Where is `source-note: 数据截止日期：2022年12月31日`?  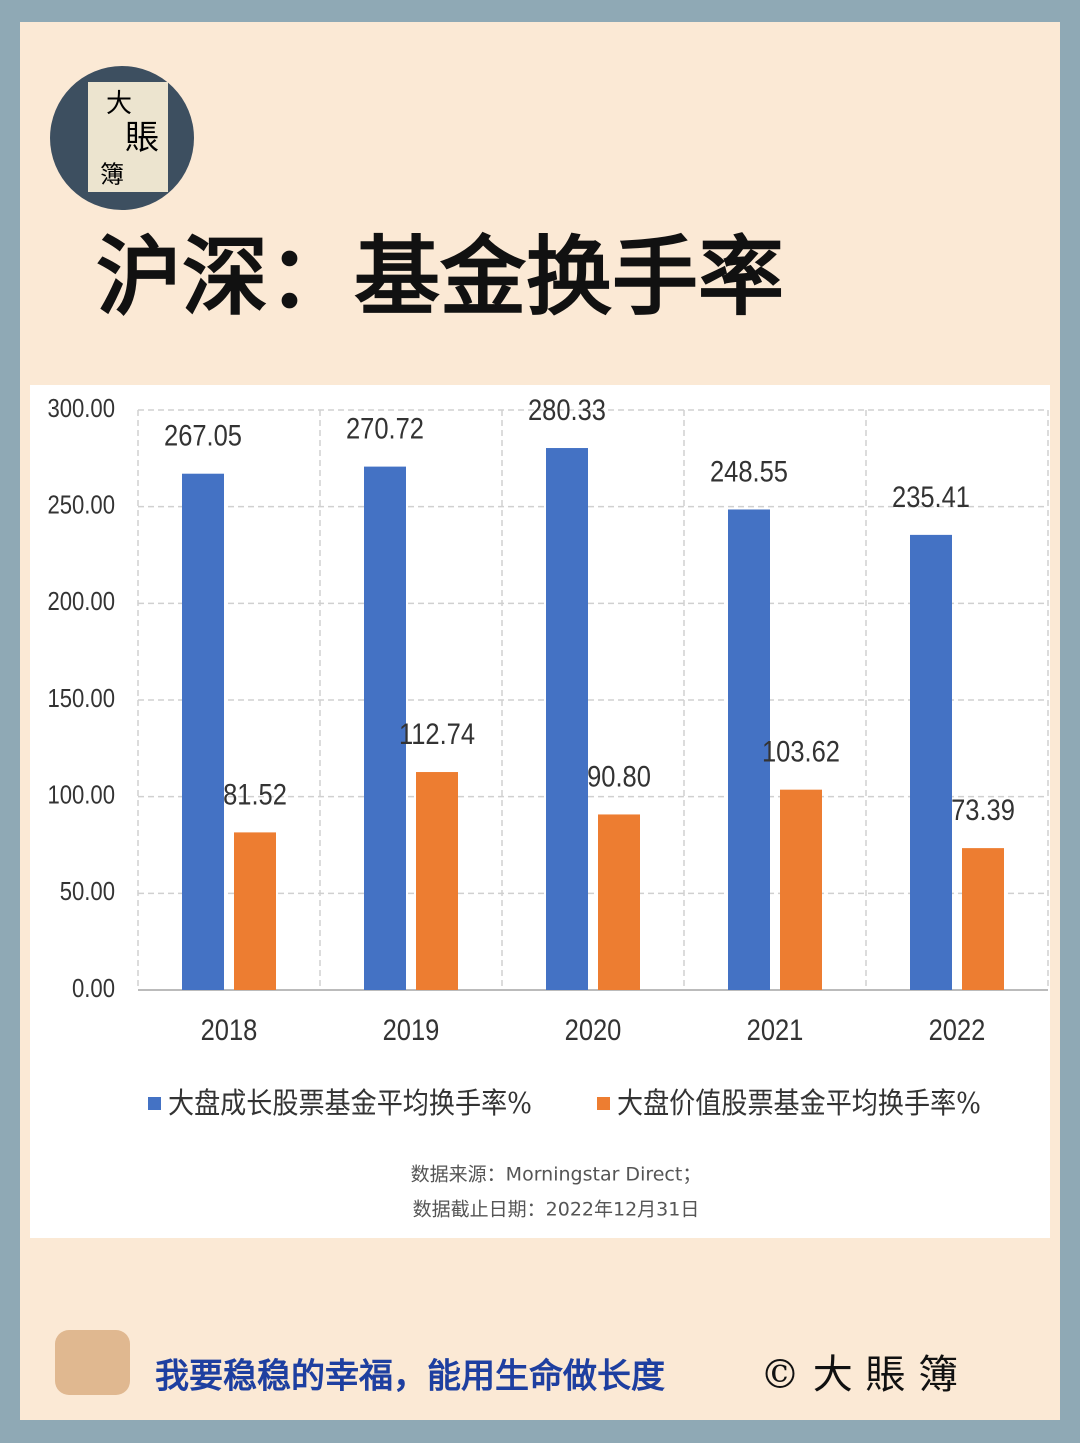
source-note: 数据截止日期：2022年12月31日 is located at coordinates (556, 1210).